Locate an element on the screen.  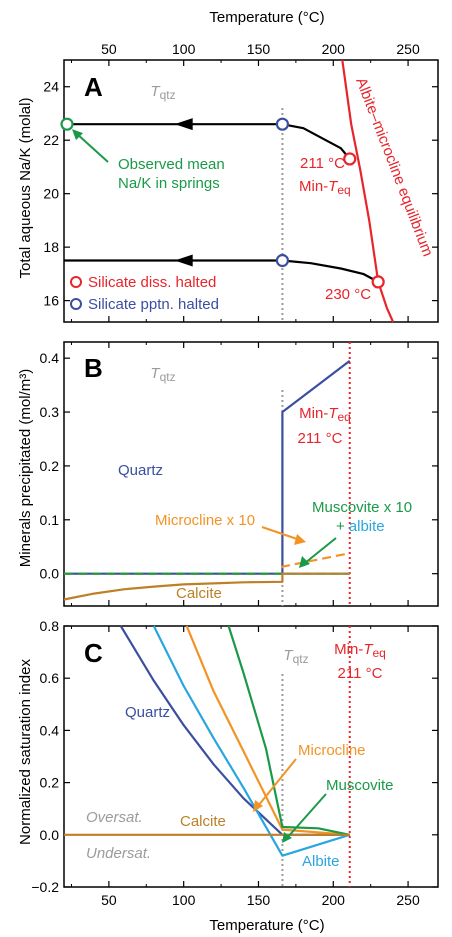
panel-a-y-axis-title: Total aqueous Na/K (molal) is located at coordinates (25, 188).